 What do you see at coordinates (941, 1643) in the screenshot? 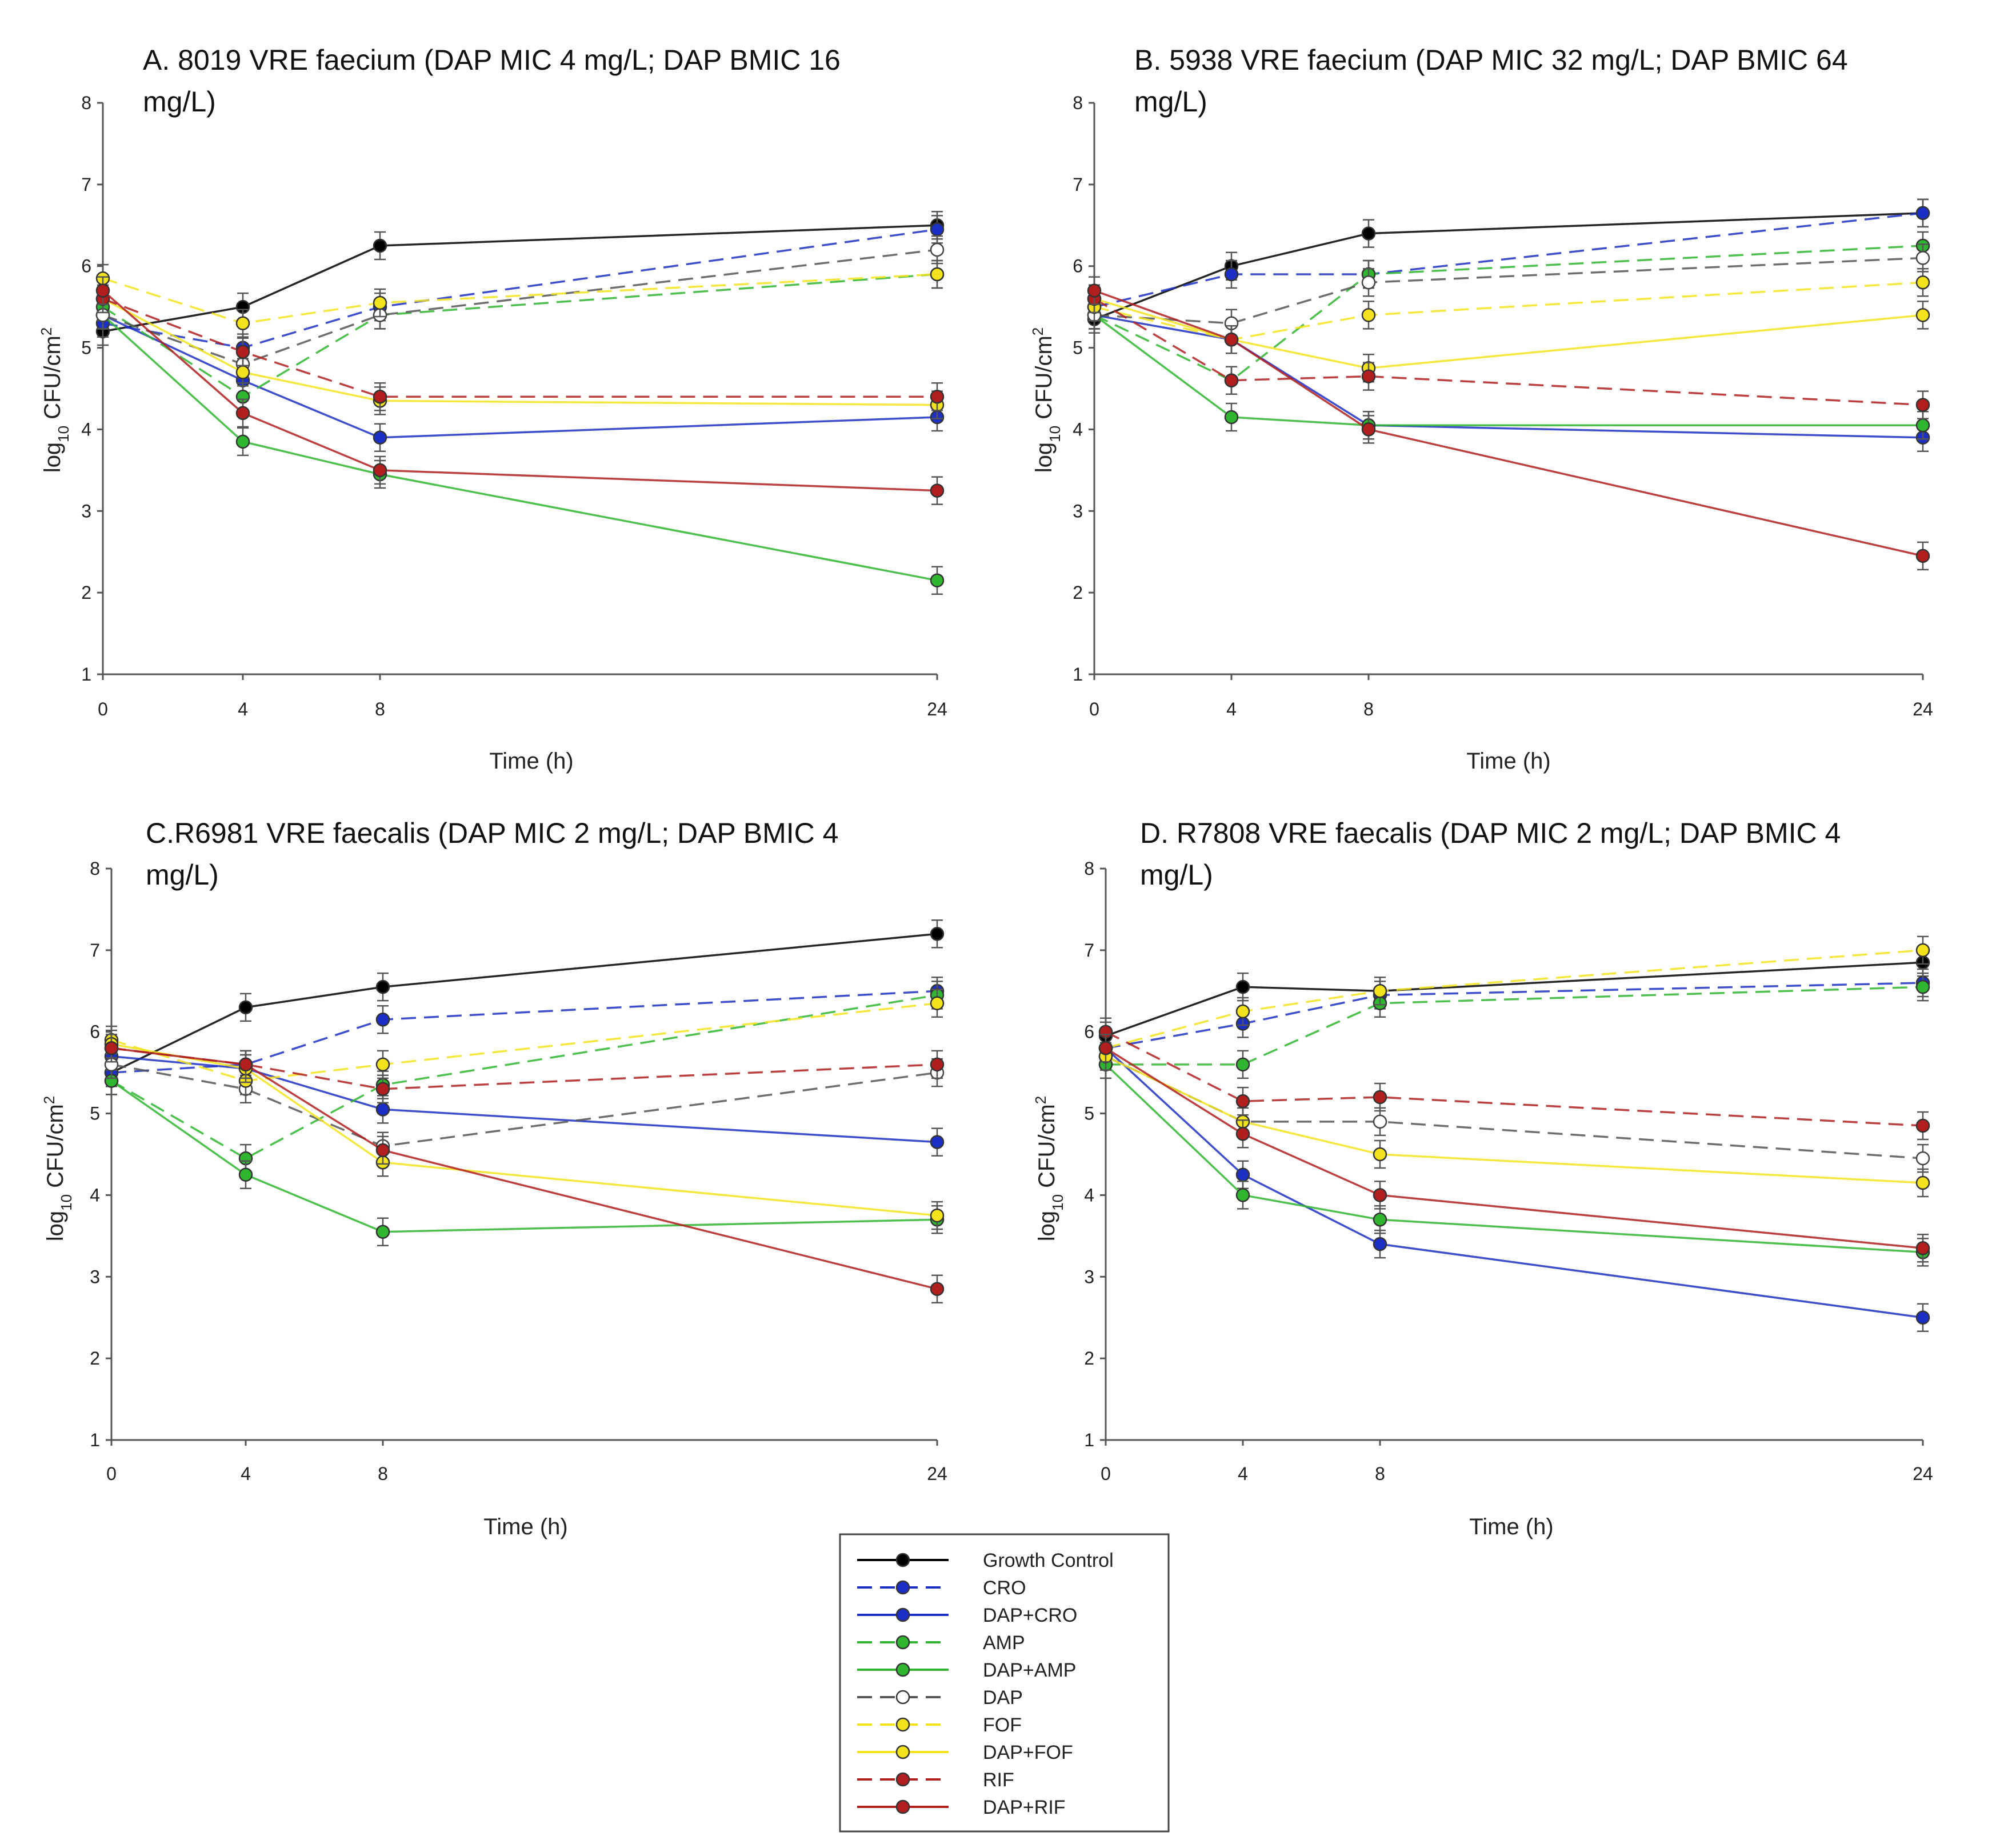
I see `legend-entry-amp: AMP` at bounding box center [941, 1643].